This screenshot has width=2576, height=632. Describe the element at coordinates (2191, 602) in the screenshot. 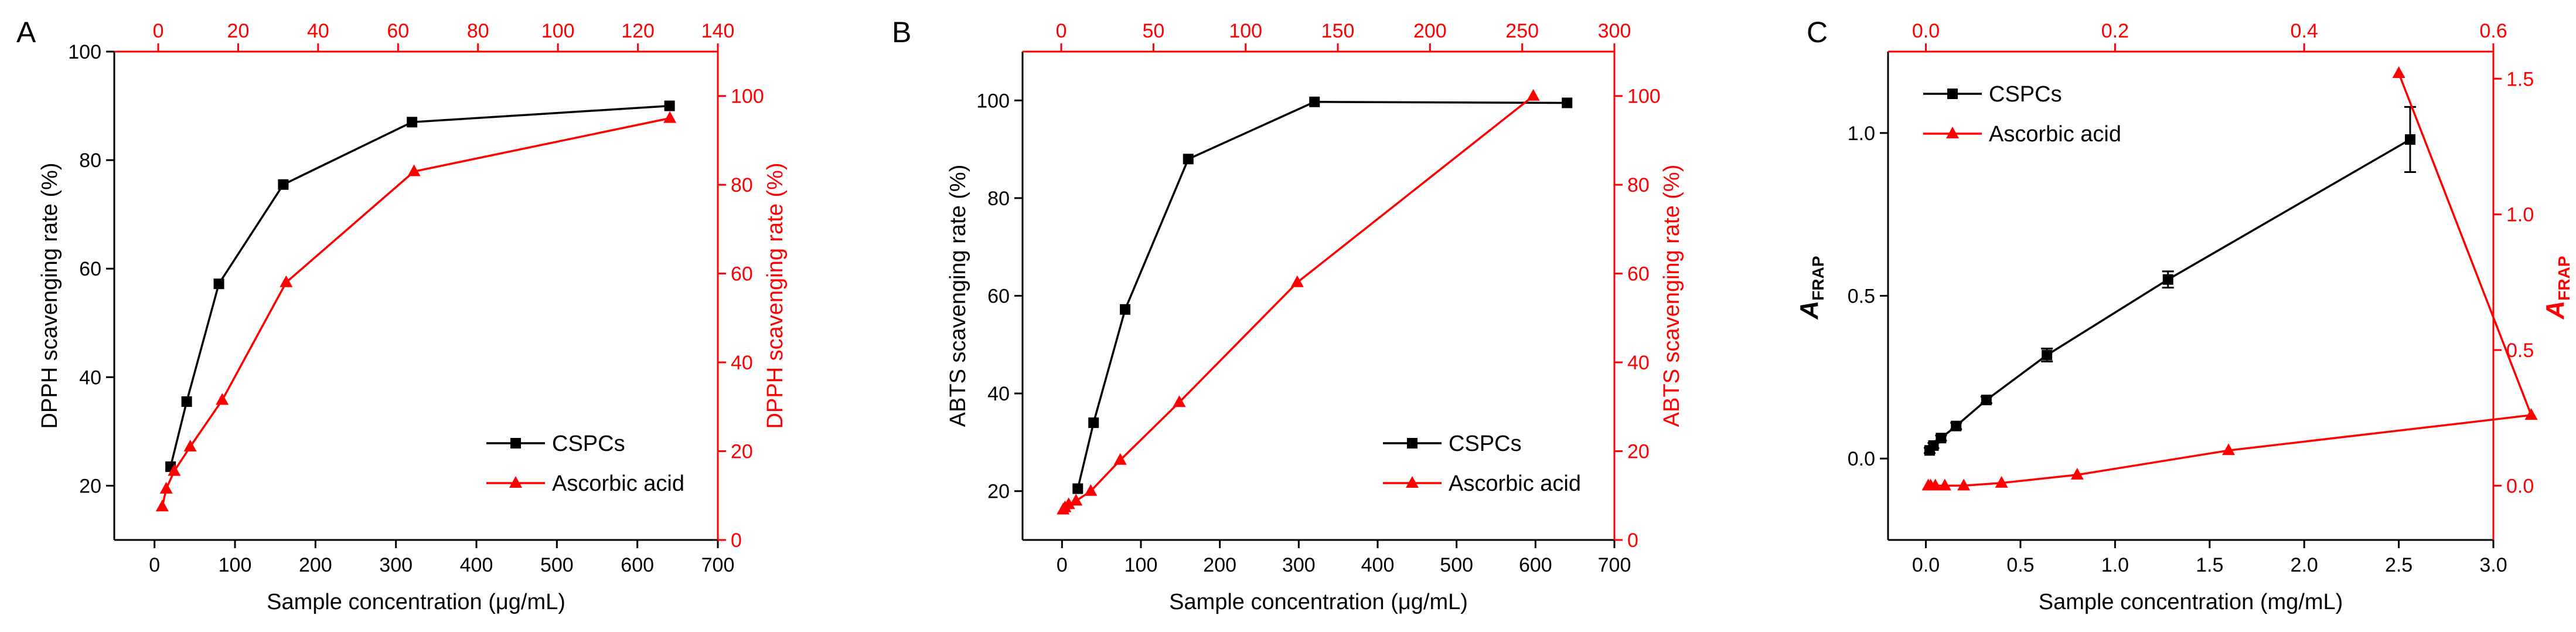

I see `x-axis-title: Sample concentration (mg/mL)` at that location.